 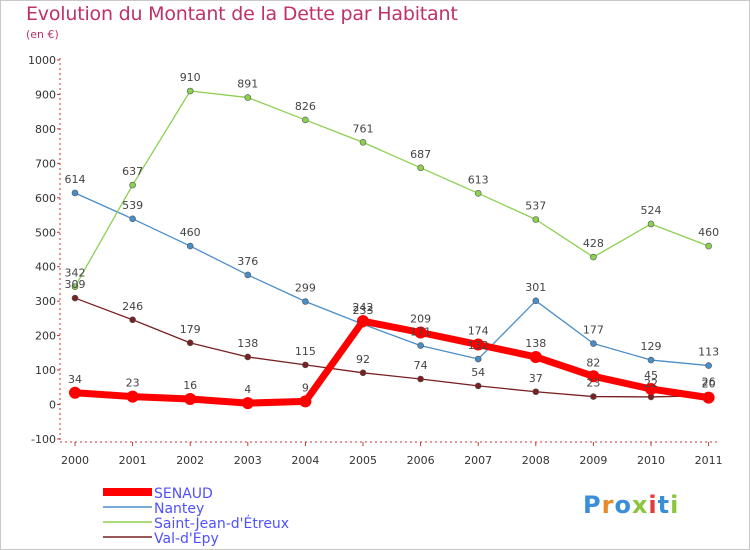 What do you see at coordinates (190, 460) in the screenshot?
I see `x-tick-label: 2002` at bounding box center [190, 460].